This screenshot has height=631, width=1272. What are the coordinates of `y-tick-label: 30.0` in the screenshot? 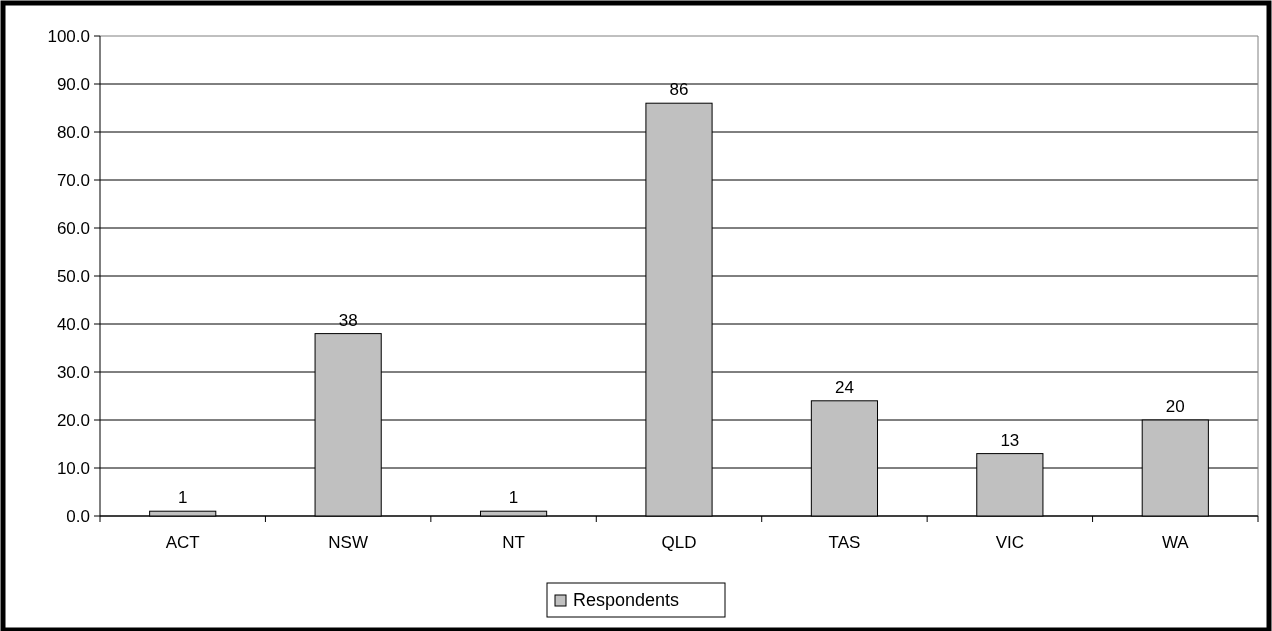 It's located at (73, 372).